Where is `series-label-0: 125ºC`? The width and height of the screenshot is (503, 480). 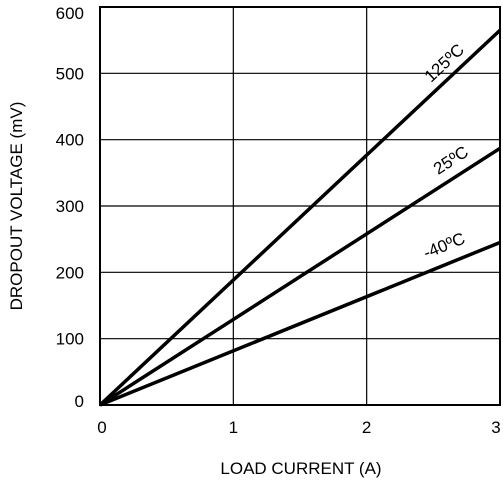 series-label-0: 125ºC is located at coordinates (444, 63).